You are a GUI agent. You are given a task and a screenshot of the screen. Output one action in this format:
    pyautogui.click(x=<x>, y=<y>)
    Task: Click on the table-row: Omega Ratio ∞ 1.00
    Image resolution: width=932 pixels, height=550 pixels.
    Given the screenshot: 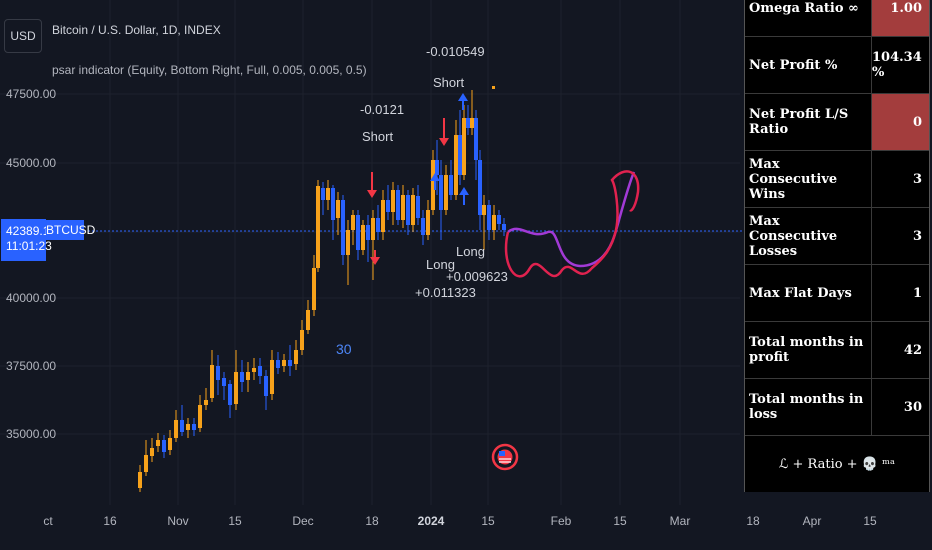 What is the action you would take?
    pyautogui.click(x=837, y=18)
    